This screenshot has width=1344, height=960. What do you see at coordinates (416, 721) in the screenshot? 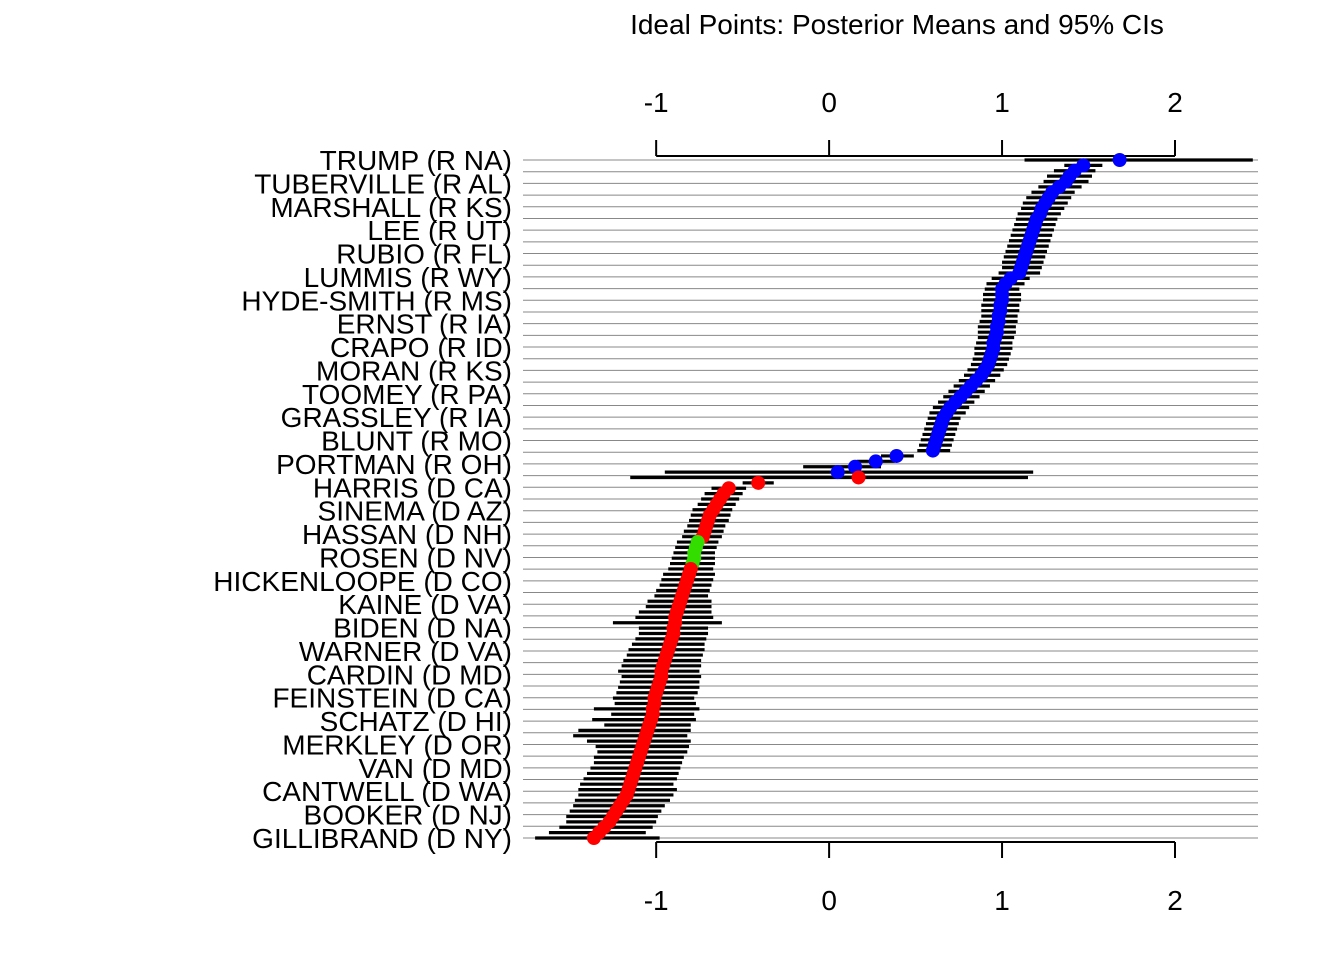
I see `row-label: SCHATZ (D HI)` at bounding box center [416, 721].